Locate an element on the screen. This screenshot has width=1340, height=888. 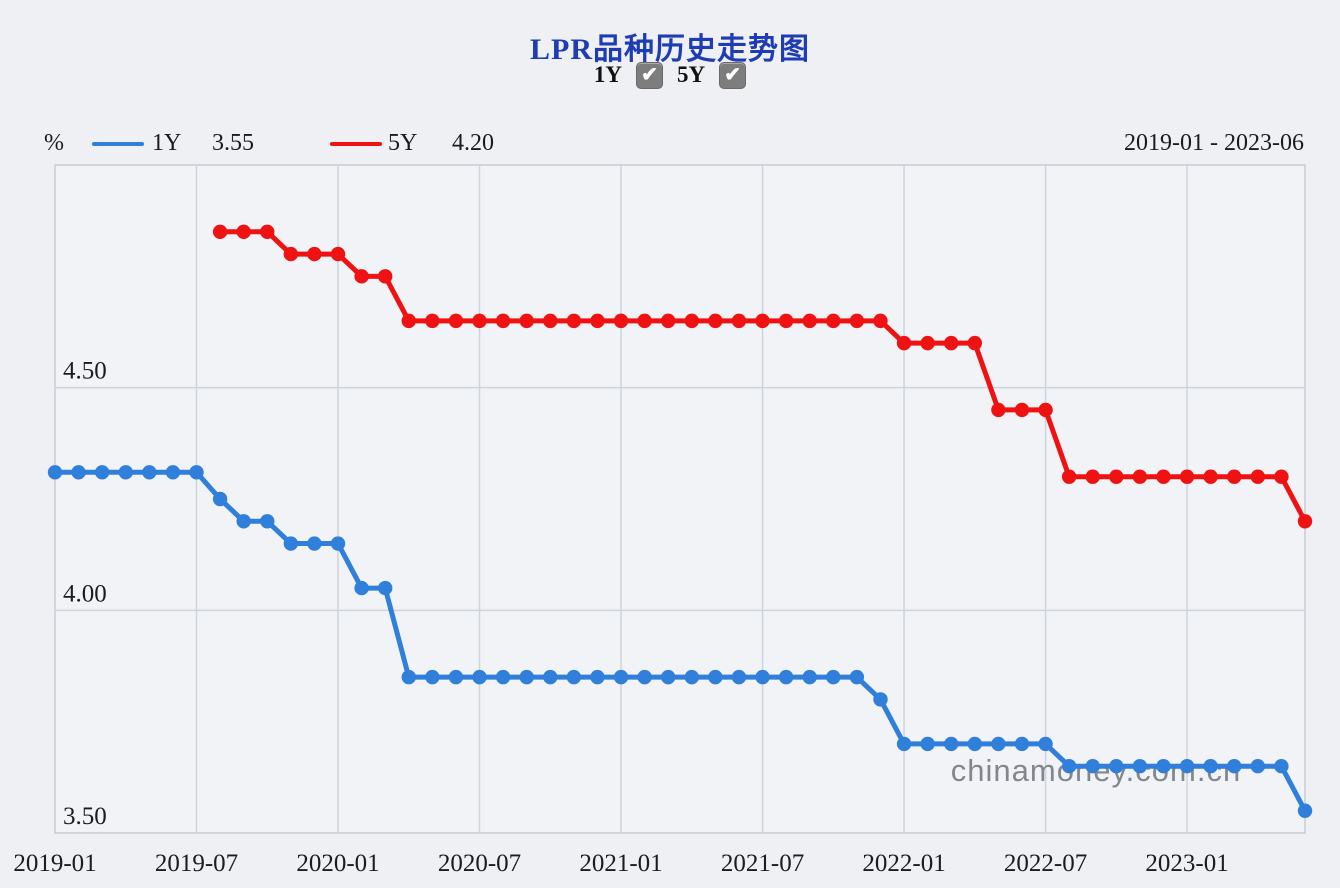
y-tick-label: 4.00 is located at coordinates (85, 593).